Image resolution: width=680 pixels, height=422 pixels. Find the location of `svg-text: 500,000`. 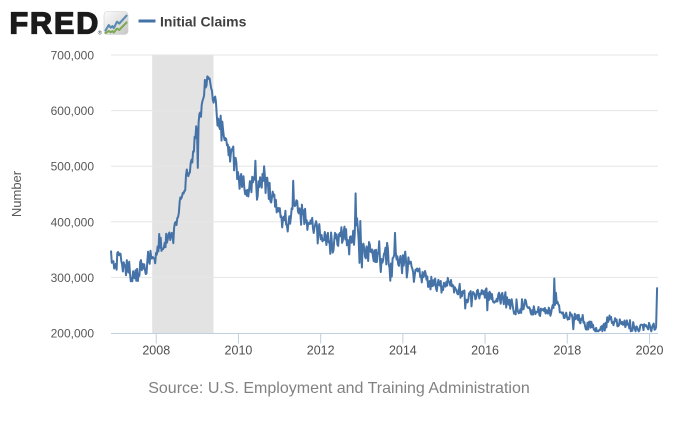

svg-text: 500,000 is located at coordinates (73, 167).